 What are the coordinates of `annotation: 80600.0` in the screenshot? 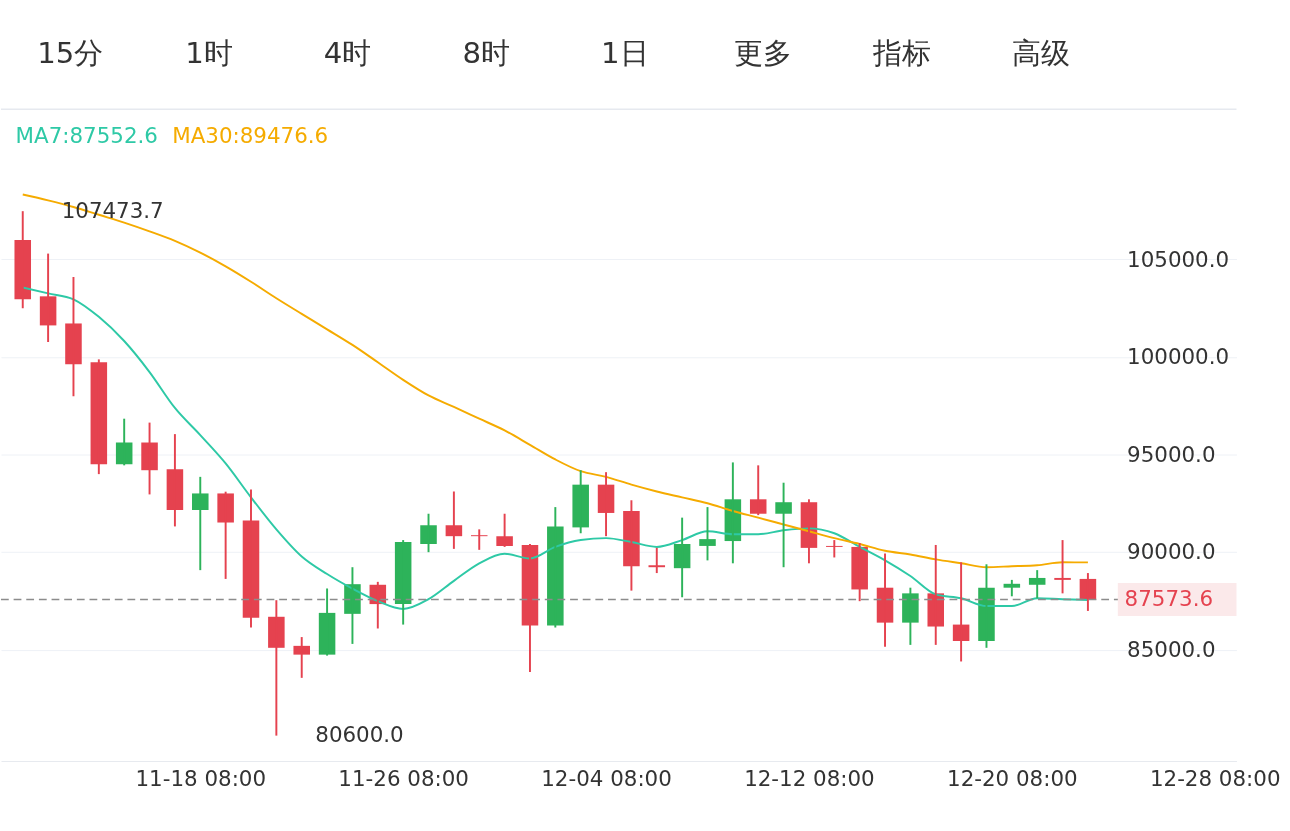 It's located at (359, 735).